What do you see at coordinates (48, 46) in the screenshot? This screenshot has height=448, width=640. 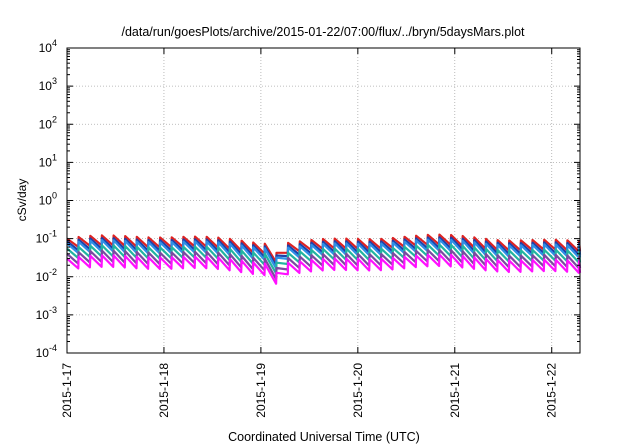 I see `y-tick-label: 10⁴` at bounding box center [48, 46].